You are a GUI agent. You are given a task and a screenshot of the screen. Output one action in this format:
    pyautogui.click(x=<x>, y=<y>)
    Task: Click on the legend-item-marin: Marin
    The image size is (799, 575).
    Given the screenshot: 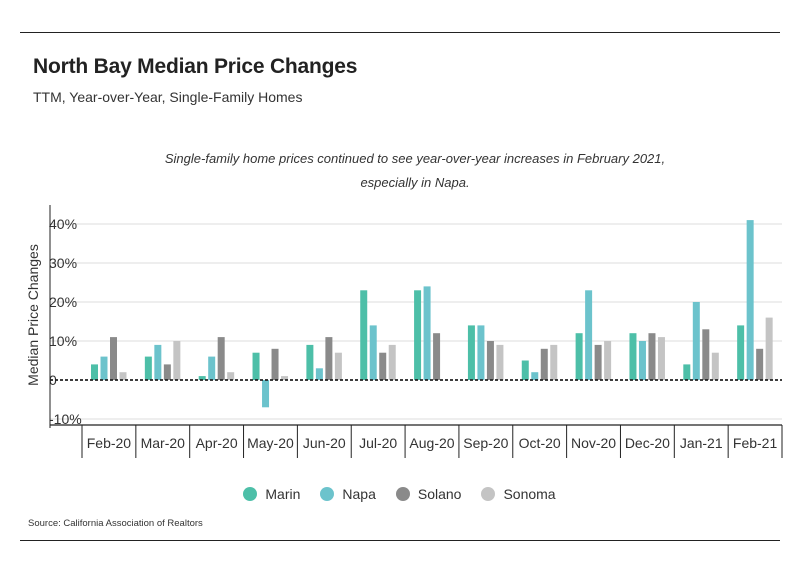 What is the action you would take?
    pyautogui.click(x=271, y=494)
    